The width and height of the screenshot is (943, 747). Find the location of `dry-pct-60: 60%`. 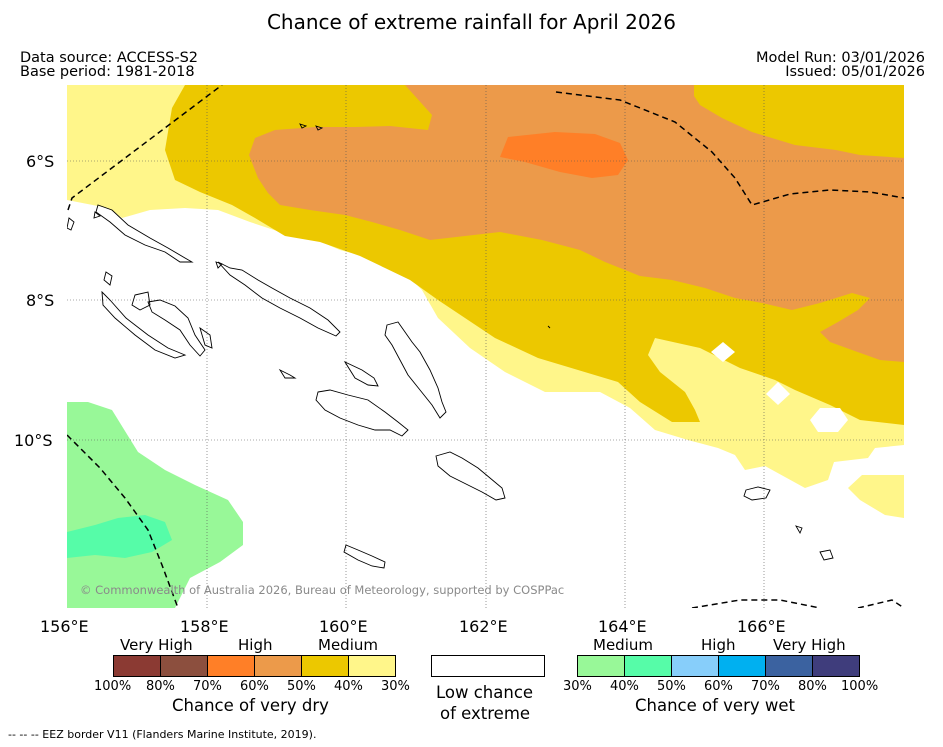

dry-pct-60: 60% is located at coordinates (254, 686).